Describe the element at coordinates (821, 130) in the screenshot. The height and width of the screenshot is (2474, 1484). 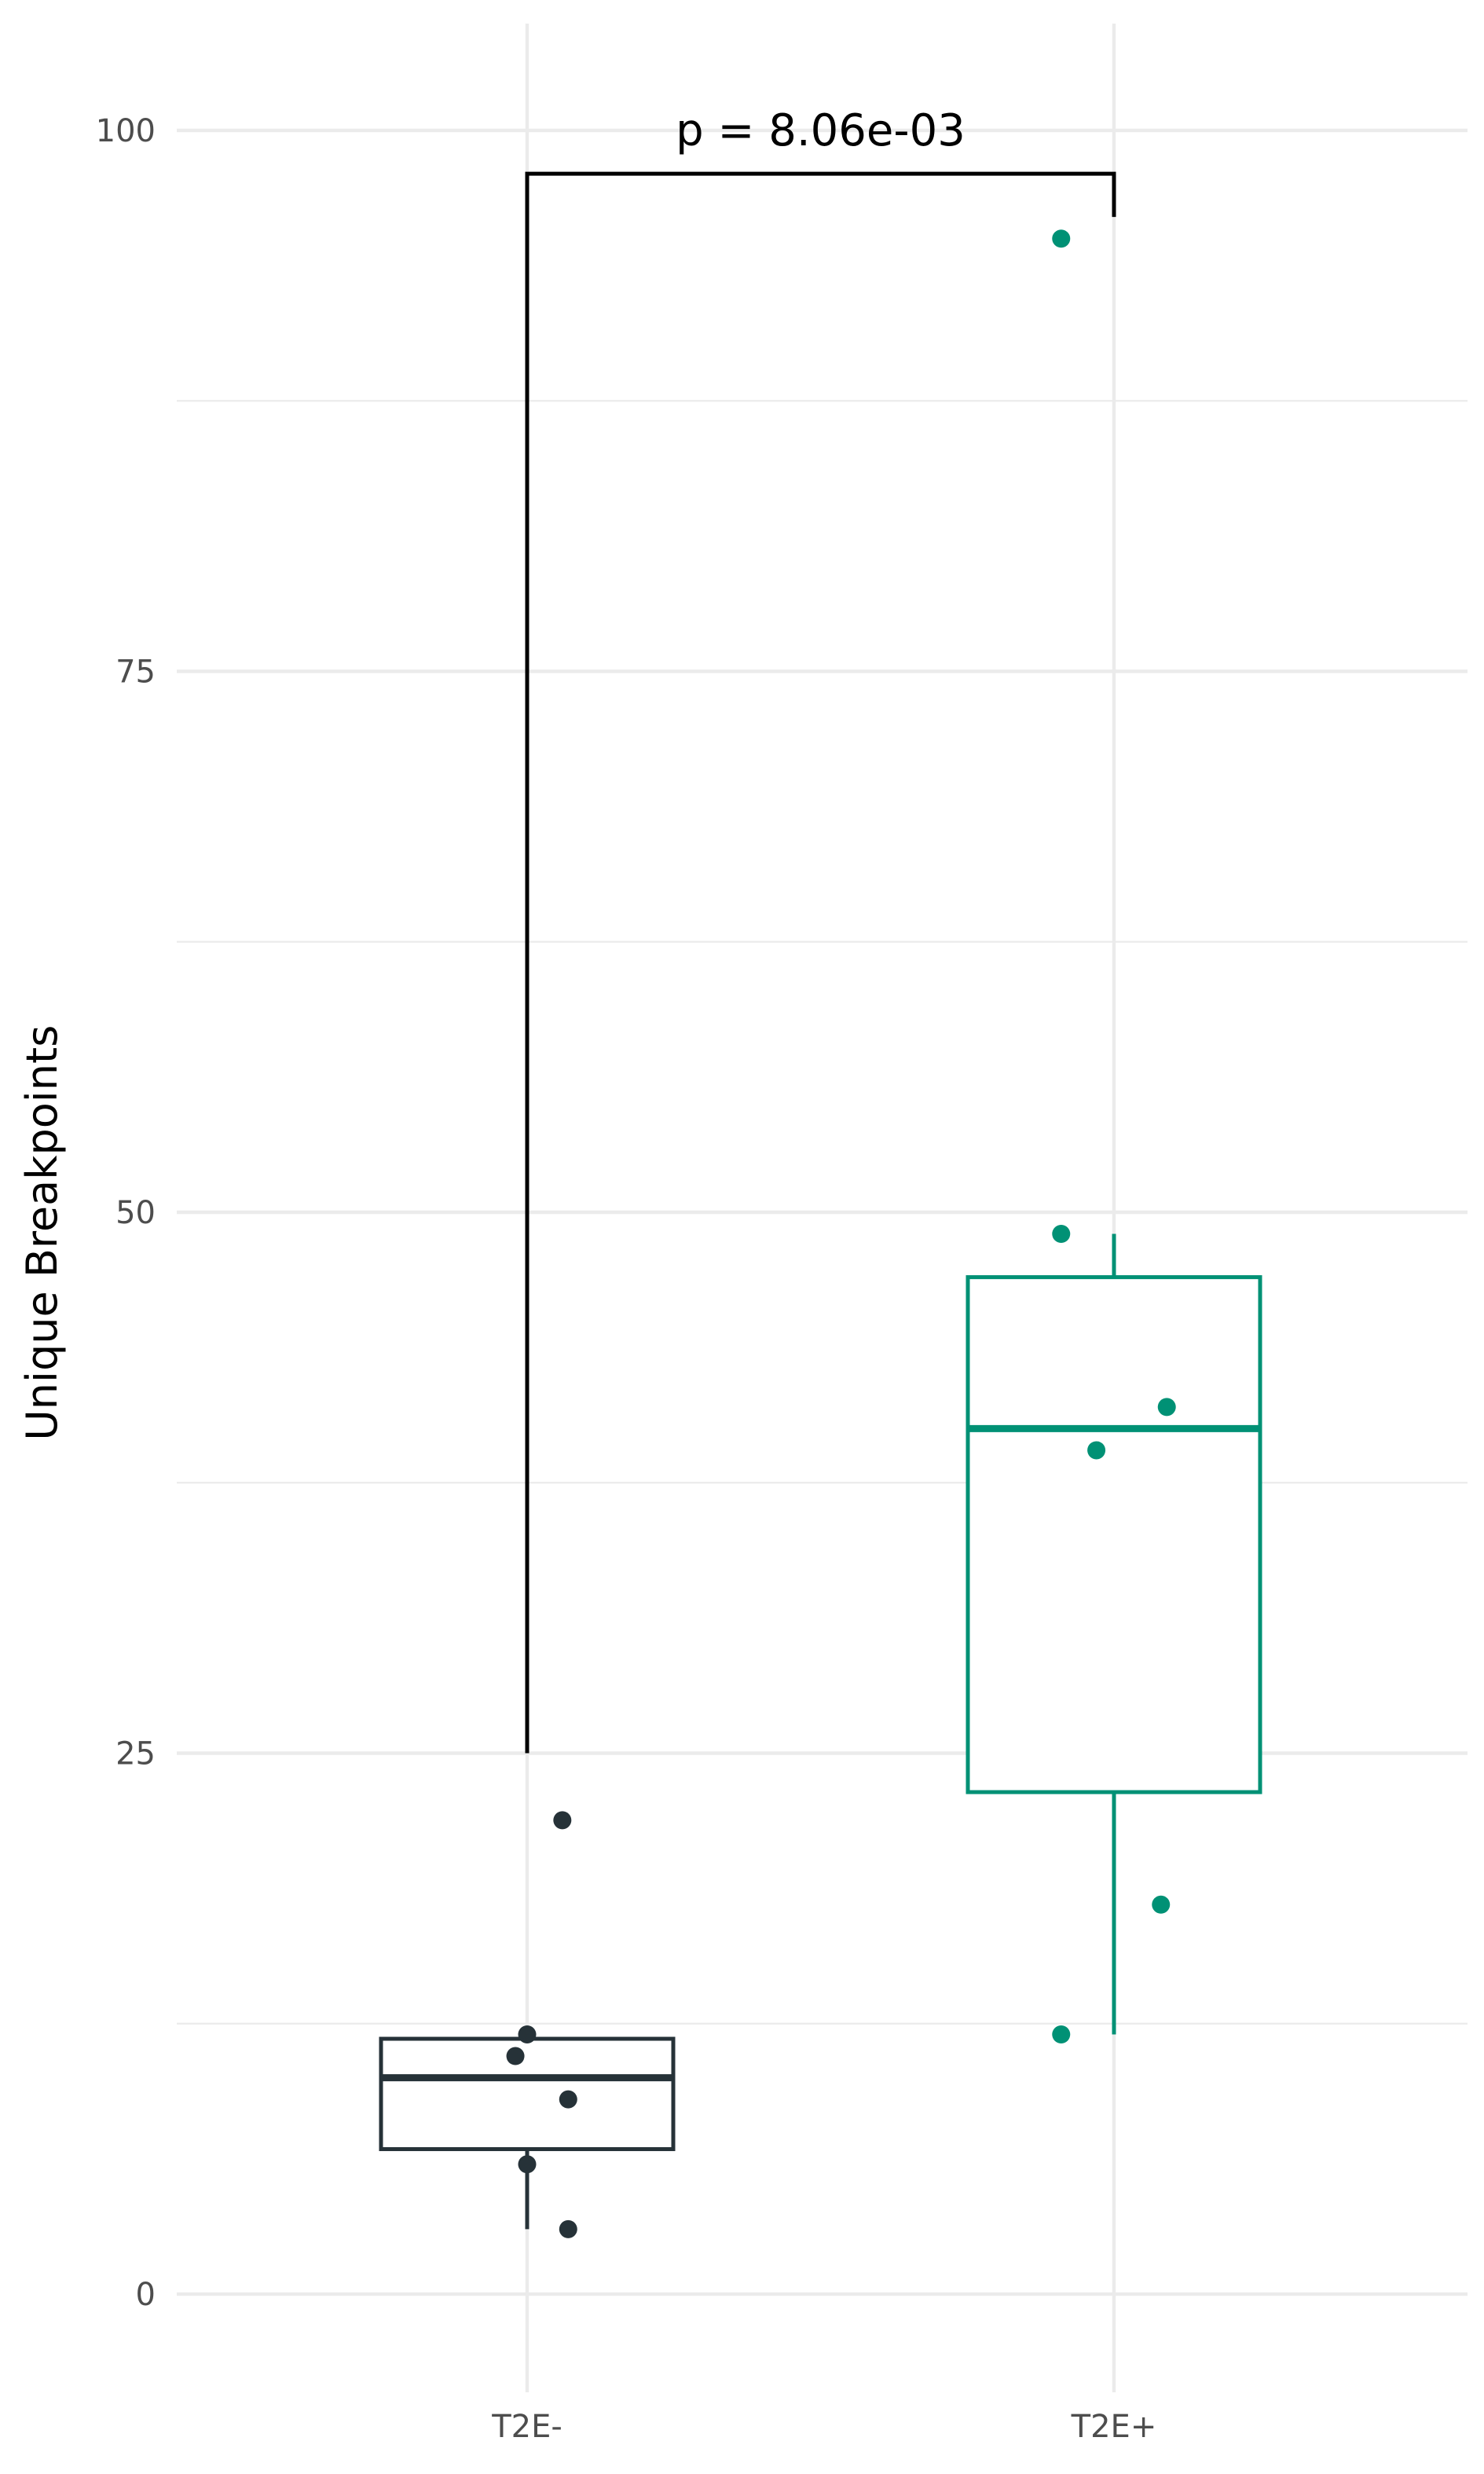
I see `p-value-label: p = 8.06e-03` at that location.